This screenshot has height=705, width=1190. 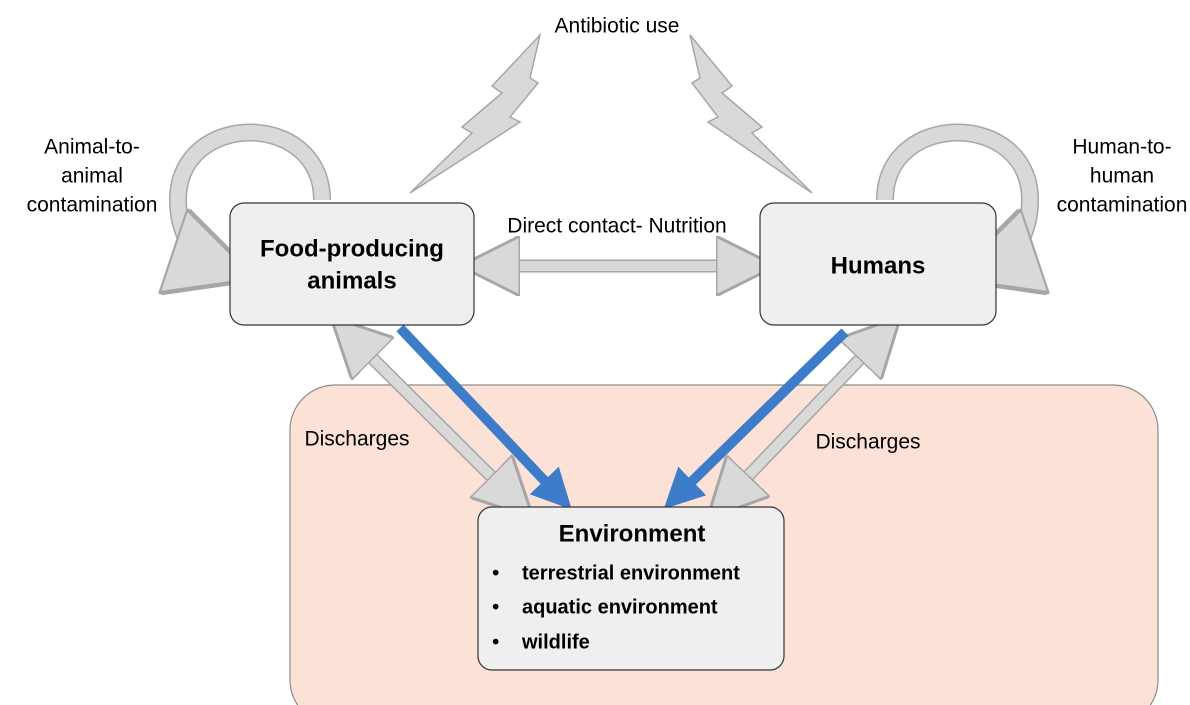 I want to click on flow-right, so click(x=756, y=418).